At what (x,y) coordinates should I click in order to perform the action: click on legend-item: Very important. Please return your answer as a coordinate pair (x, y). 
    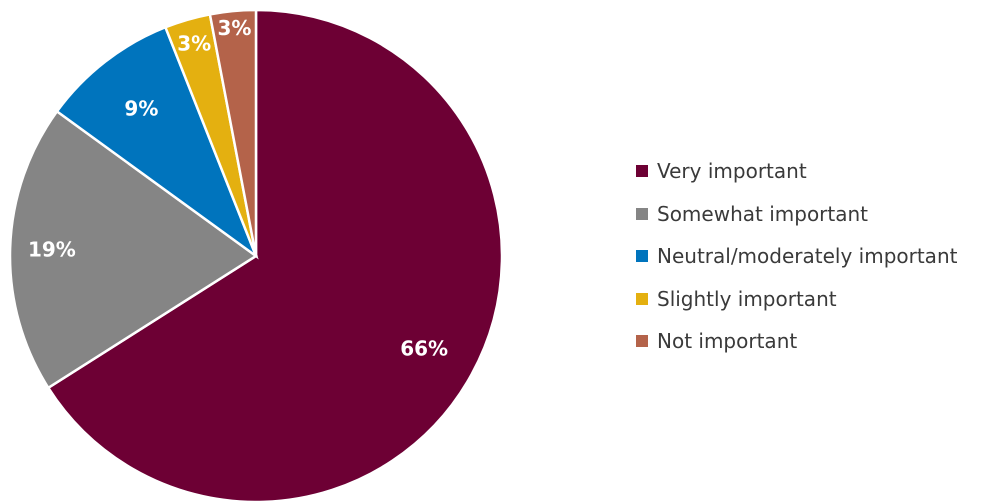
    Looking at the image, I should click on (796, 171).